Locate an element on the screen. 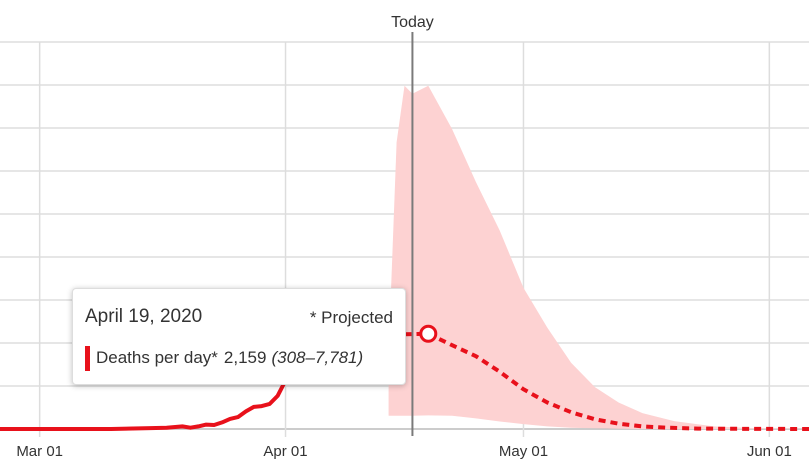  highlight-point is located at coordinates (428, 333).